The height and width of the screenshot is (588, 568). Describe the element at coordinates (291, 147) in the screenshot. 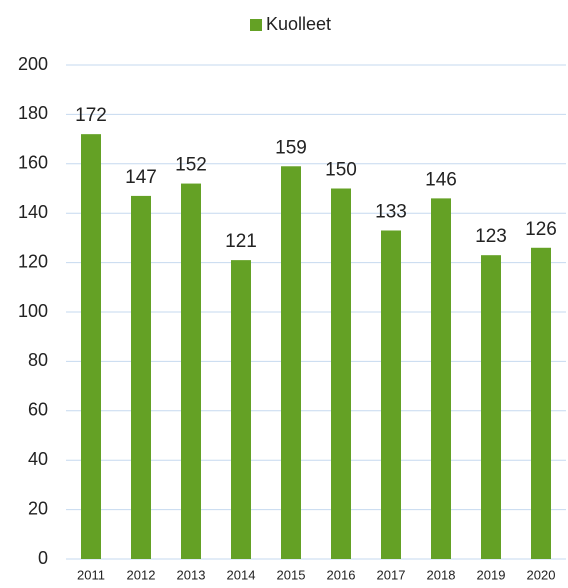

I see `data-label: 159` at that location.